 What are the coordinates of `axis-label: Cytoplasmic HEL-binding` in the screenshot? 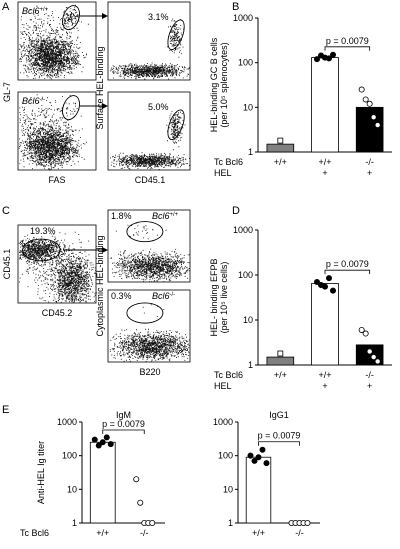 It's located at (100, 285).